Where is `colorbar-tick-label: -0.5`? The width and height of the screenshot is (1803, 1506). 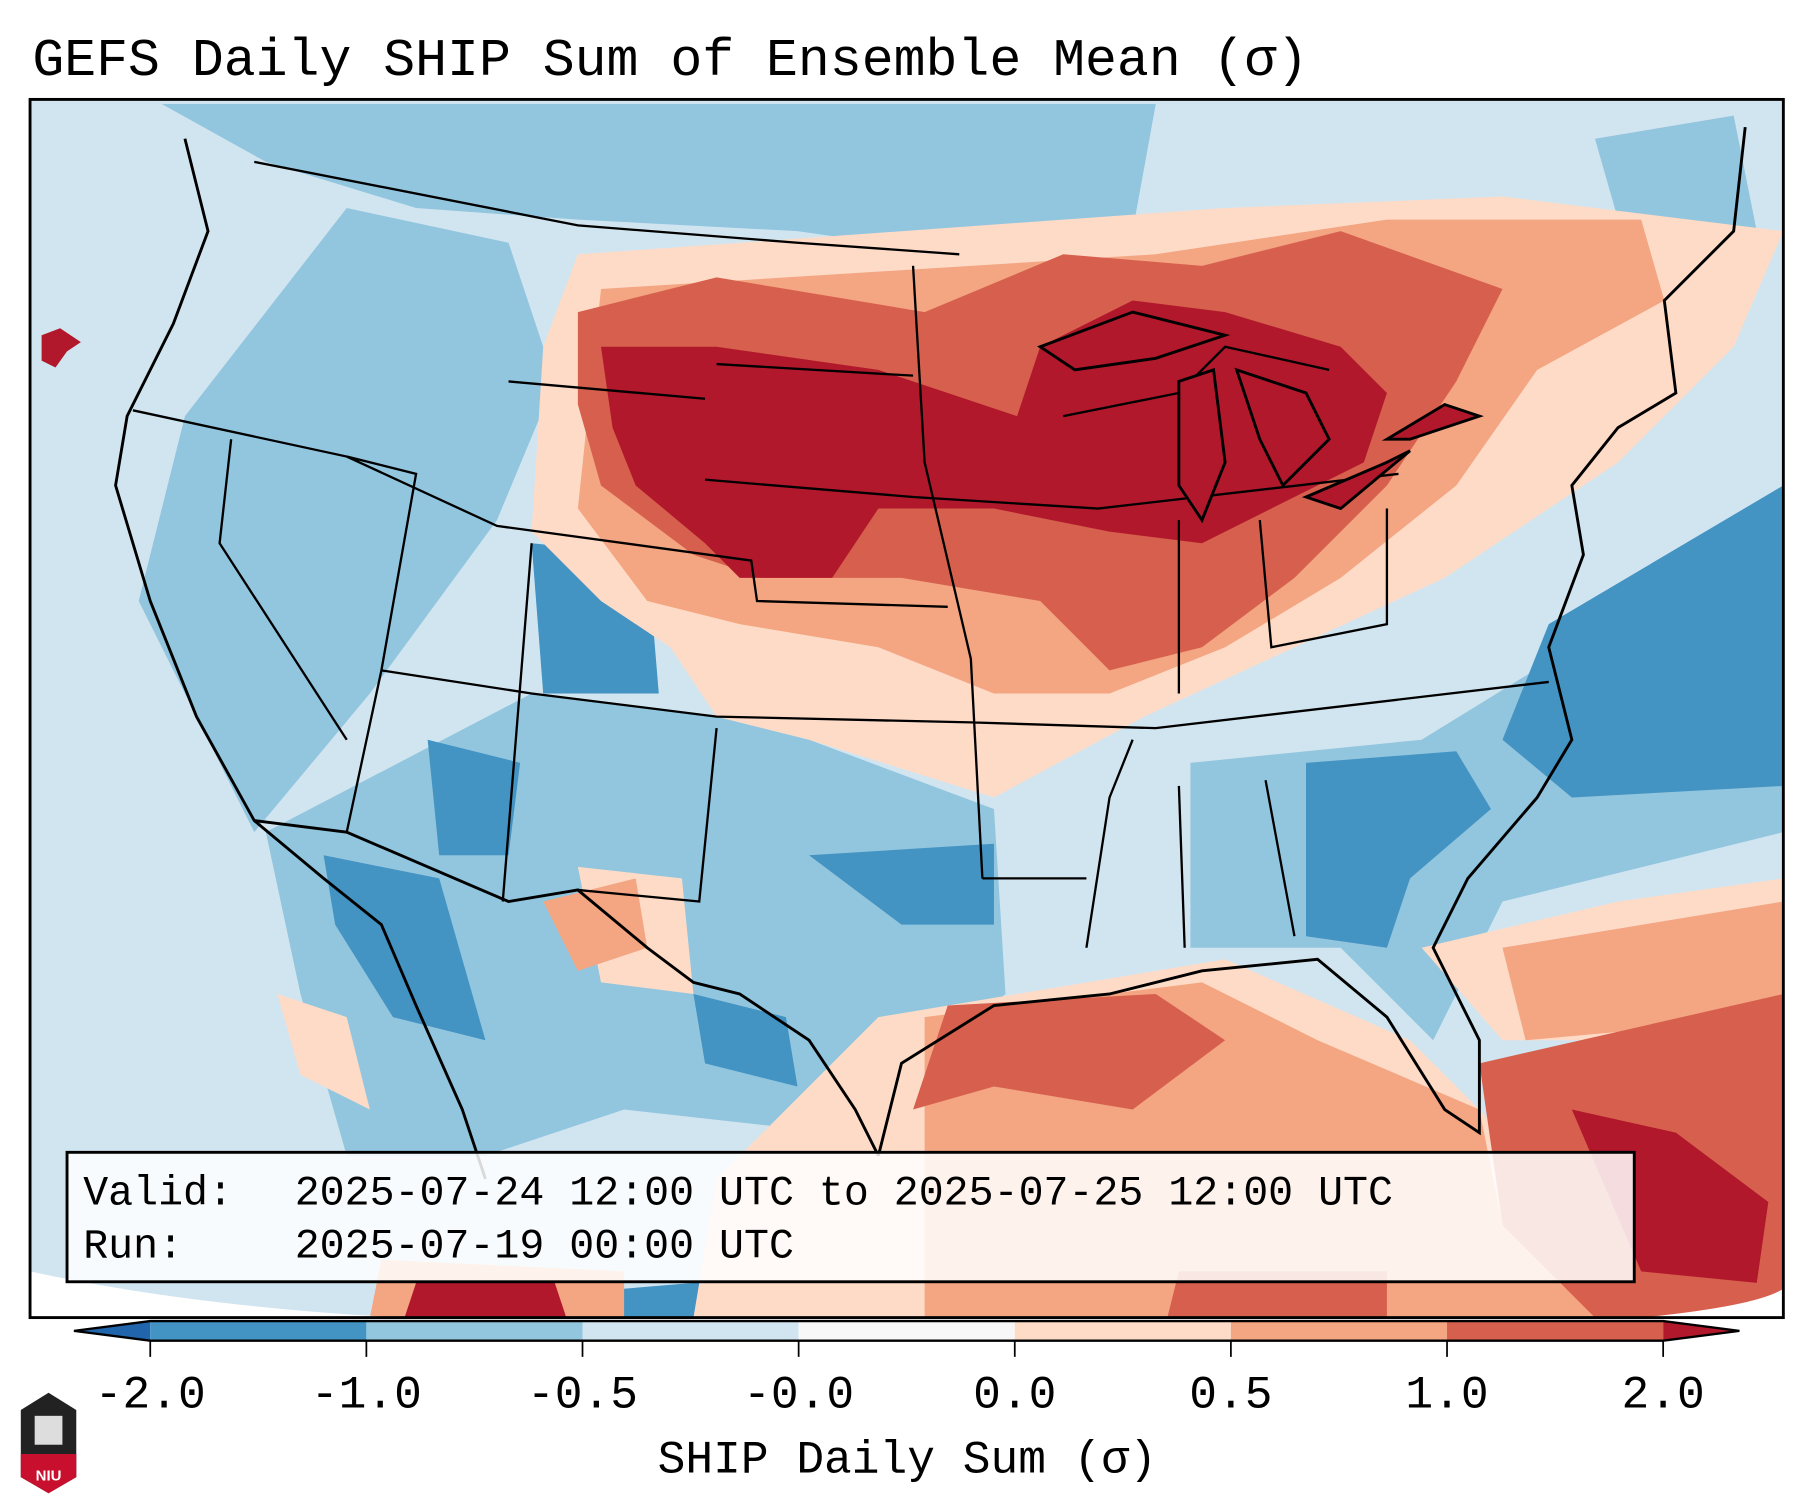
colorbar-tick-label: -0.5 is located at coordinates (582, 1396).